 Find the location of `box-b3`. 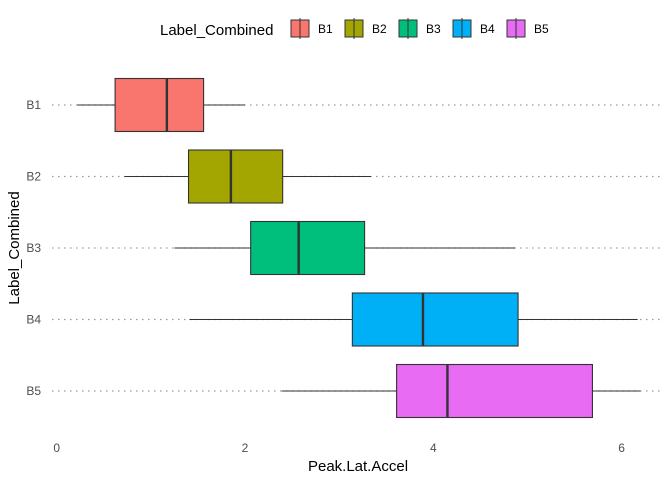

box-b3 is located at coordinates (345, 248).